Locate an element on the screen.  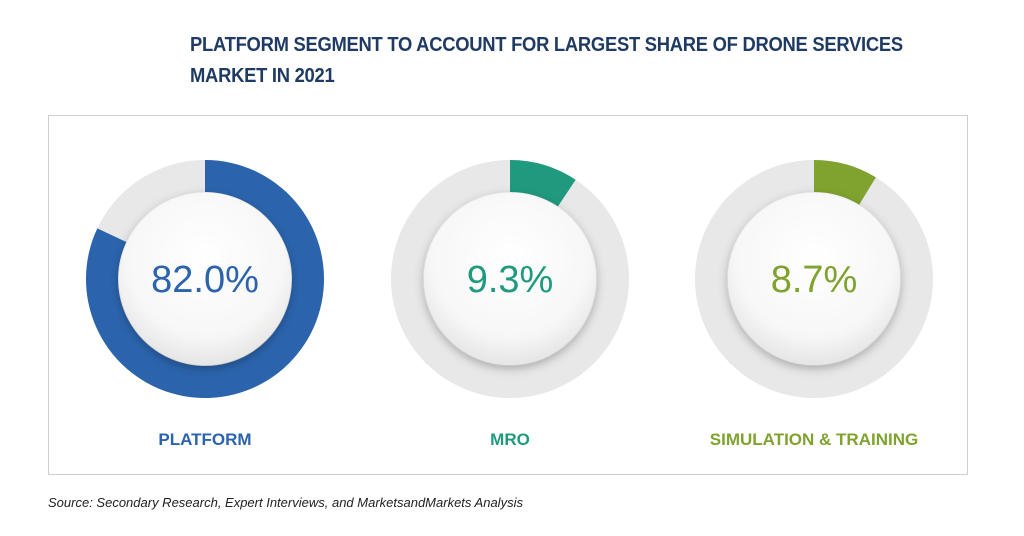
category-label: PLATFORM is located at coordinates (204, 439).